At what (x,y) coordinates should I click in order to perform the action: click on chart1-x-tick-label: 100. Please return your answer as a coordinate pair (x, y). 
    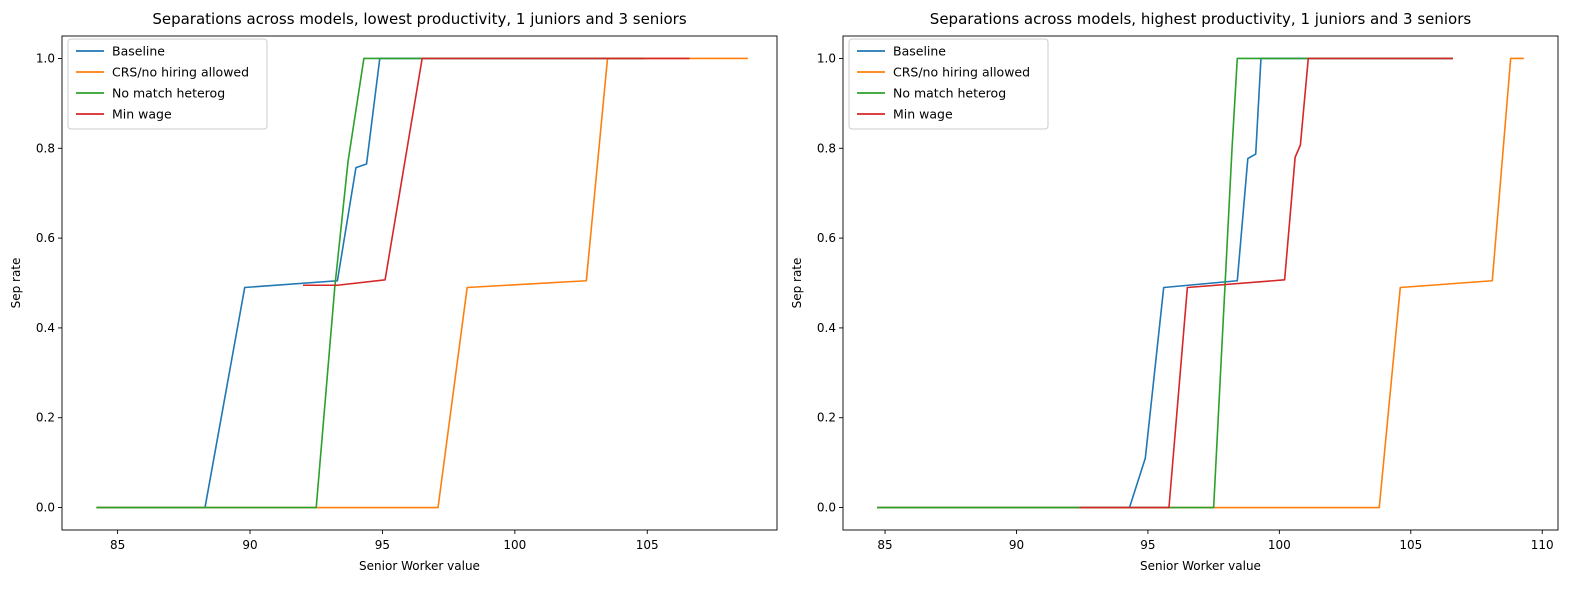
    Looking at the image, I should click on (514, 545).